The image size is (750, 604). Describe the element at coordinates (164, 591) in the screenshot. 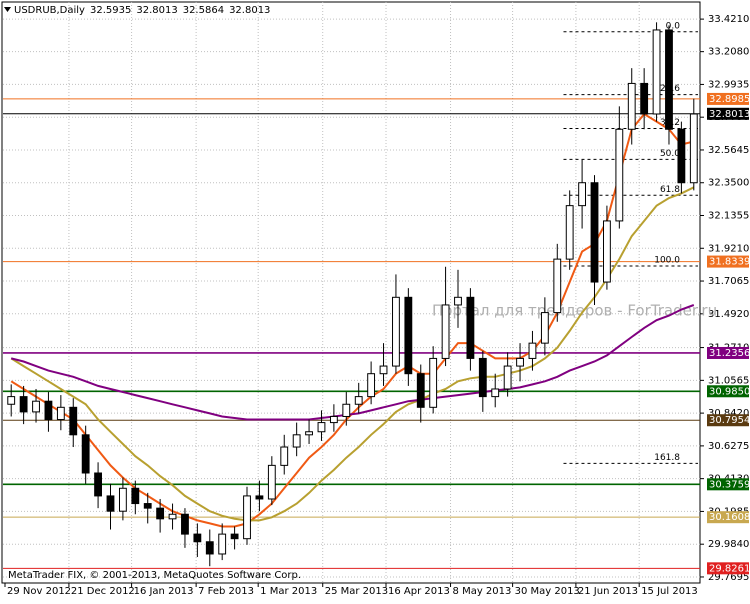

I see `x-tick-label: 16 Jan 2013` at that location.